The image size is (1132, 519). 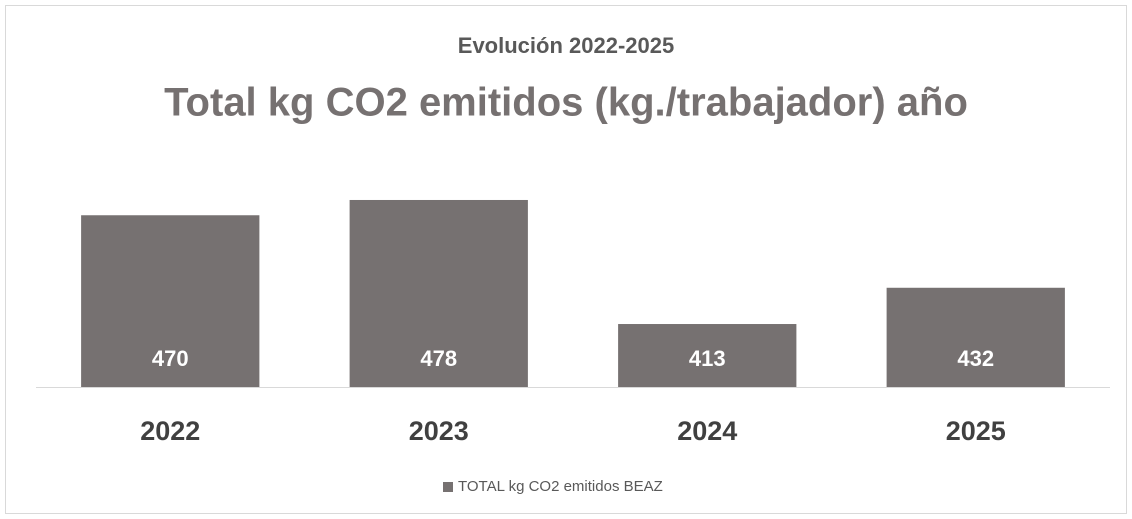 What do you see at coordinates (566, 45) in the screenshot?
I see `chart-subtitle: Evolución 2022-2025` at bounding box center [566, 45].